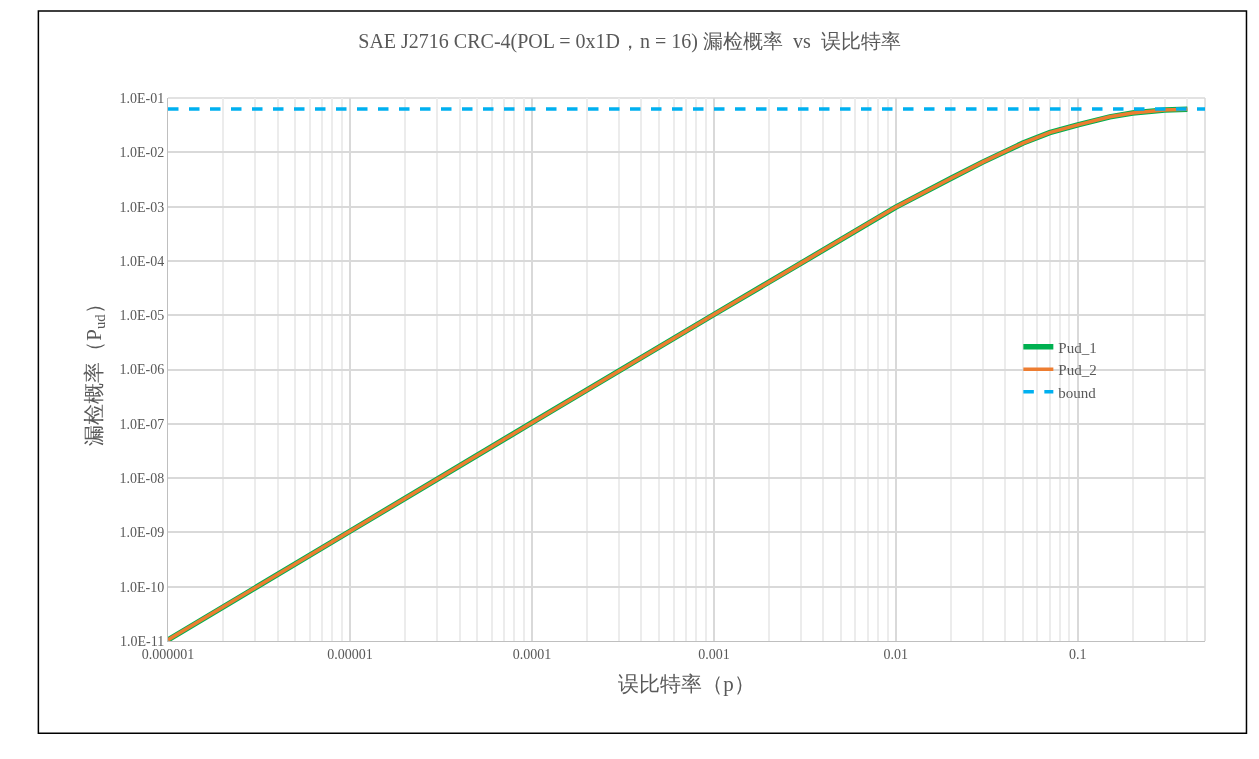 The image size is (1259, 759). I want to click on x-tick-label: 0.001, so click(714, 654).